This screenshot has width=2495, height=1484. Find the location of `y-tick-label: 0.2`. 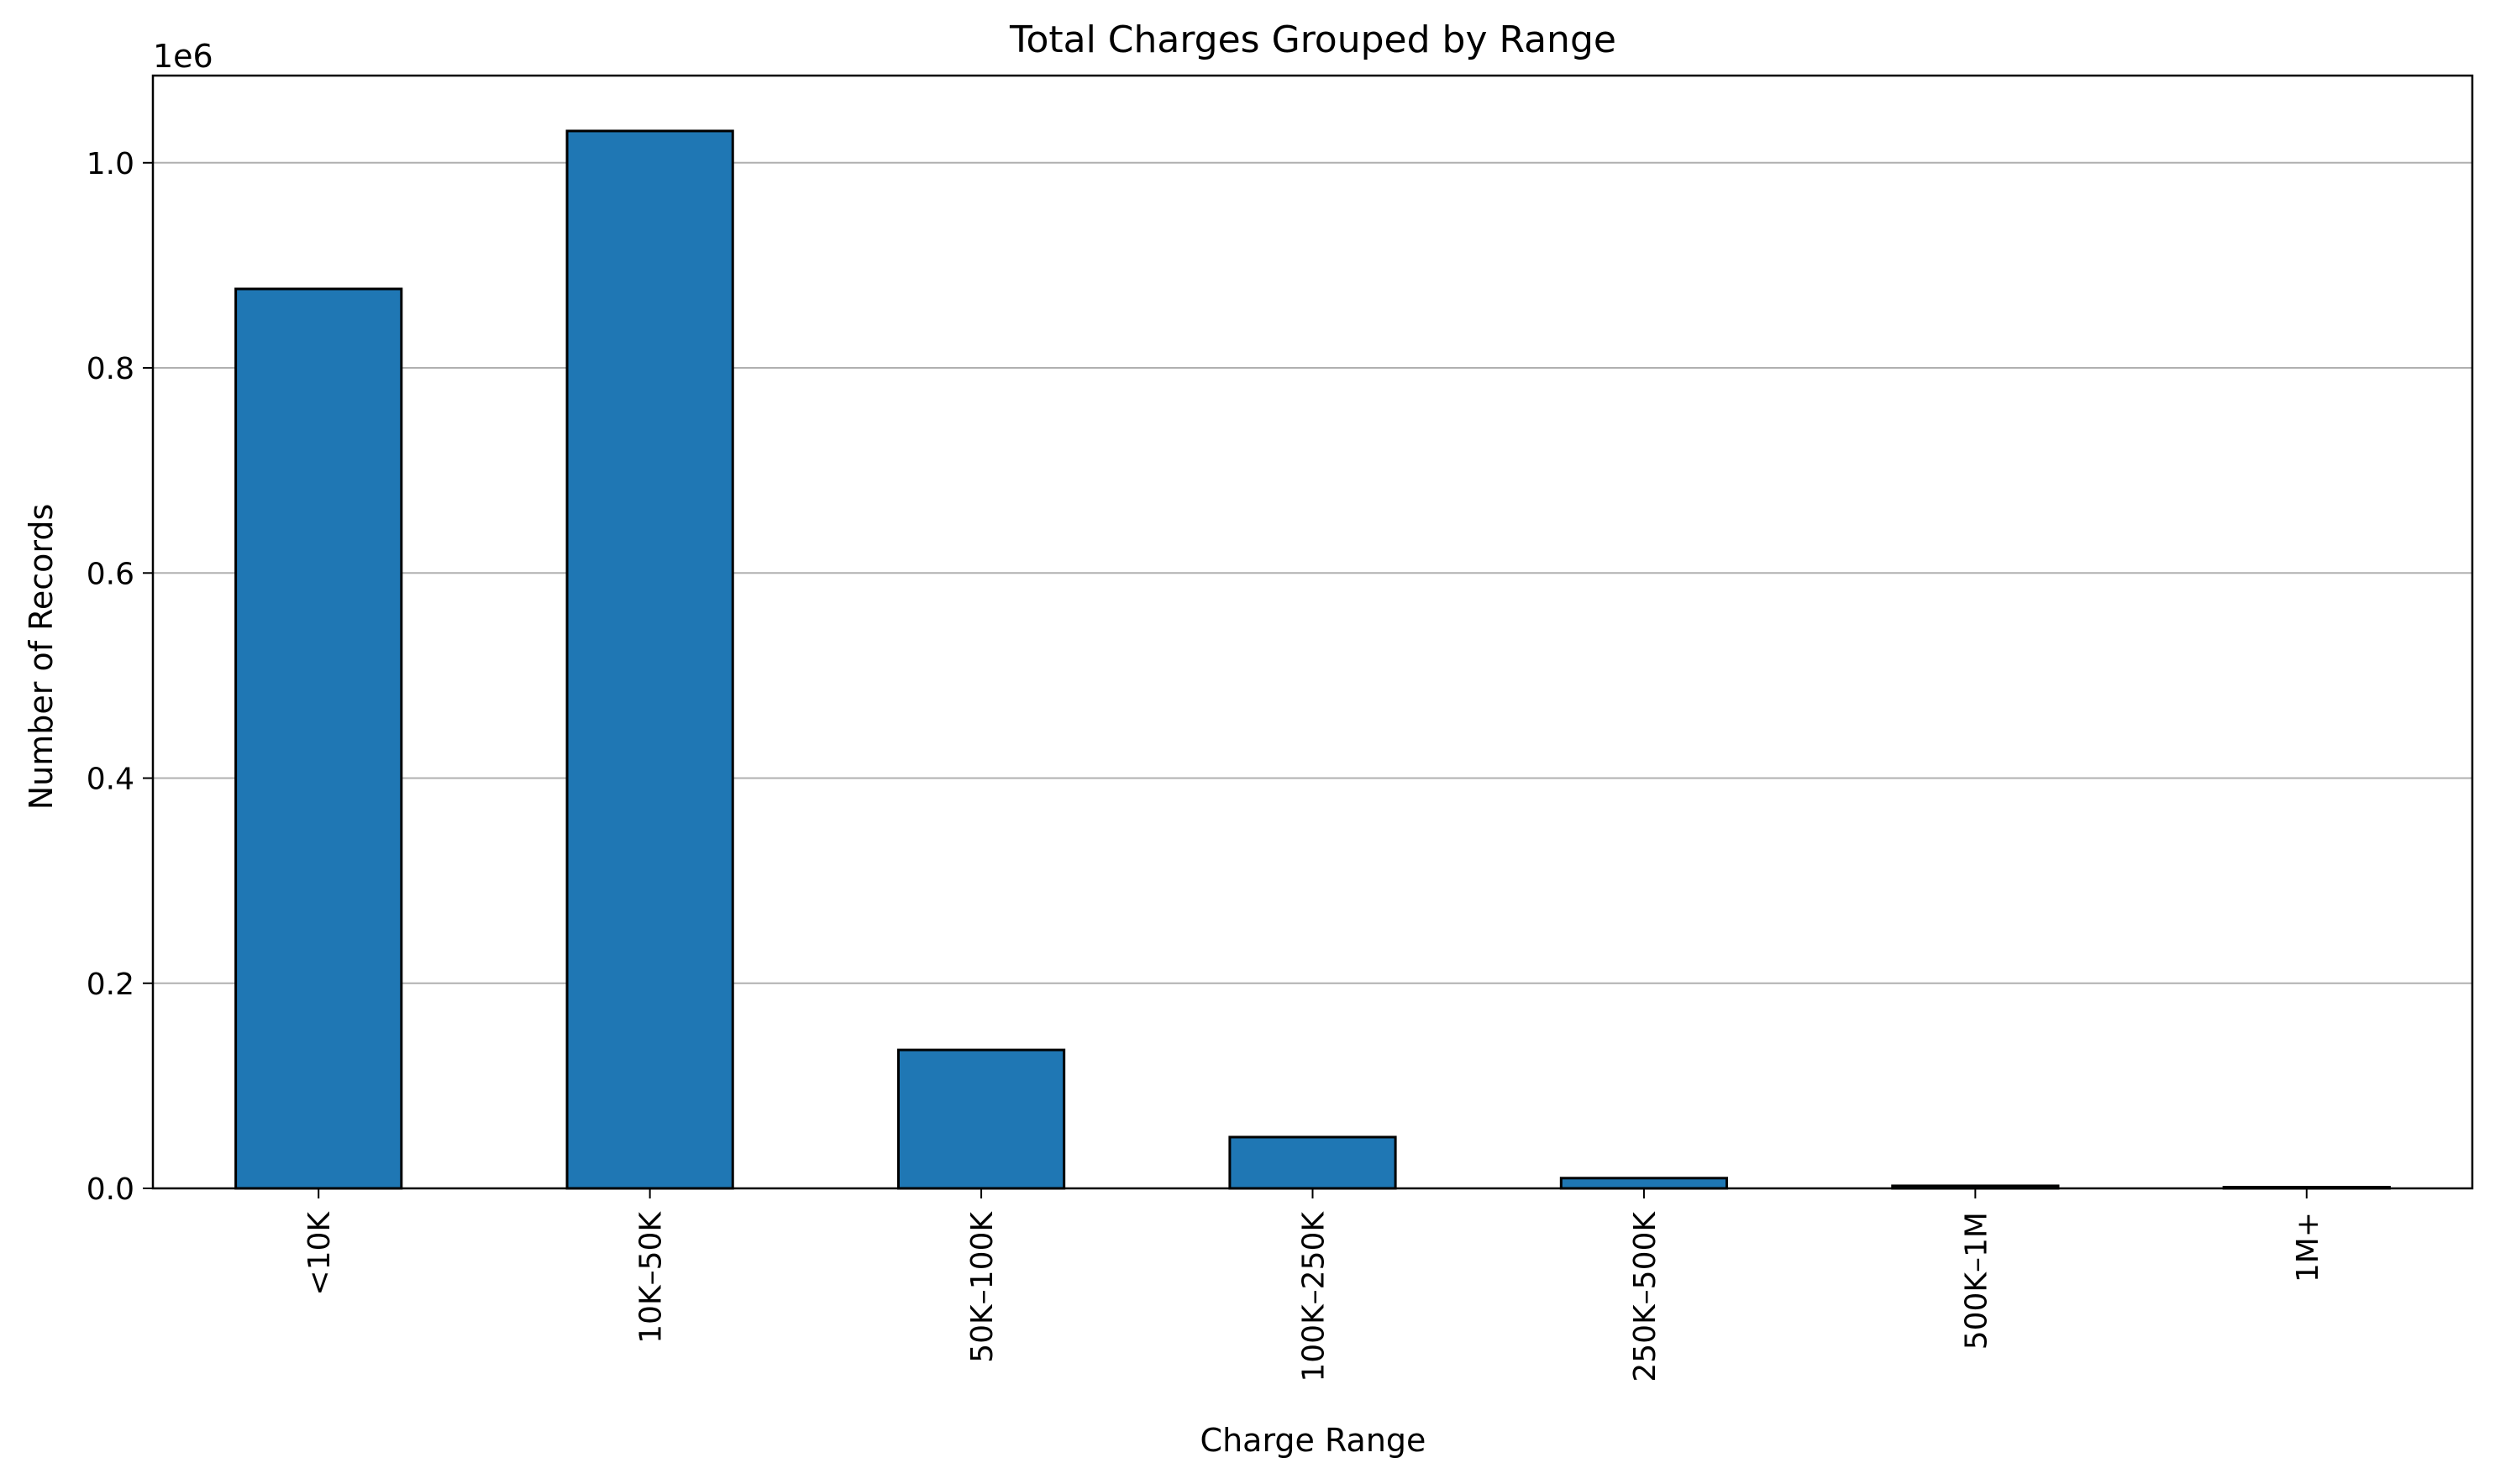

y-tick-label: 0.2 is located at coordinates (110, 985).